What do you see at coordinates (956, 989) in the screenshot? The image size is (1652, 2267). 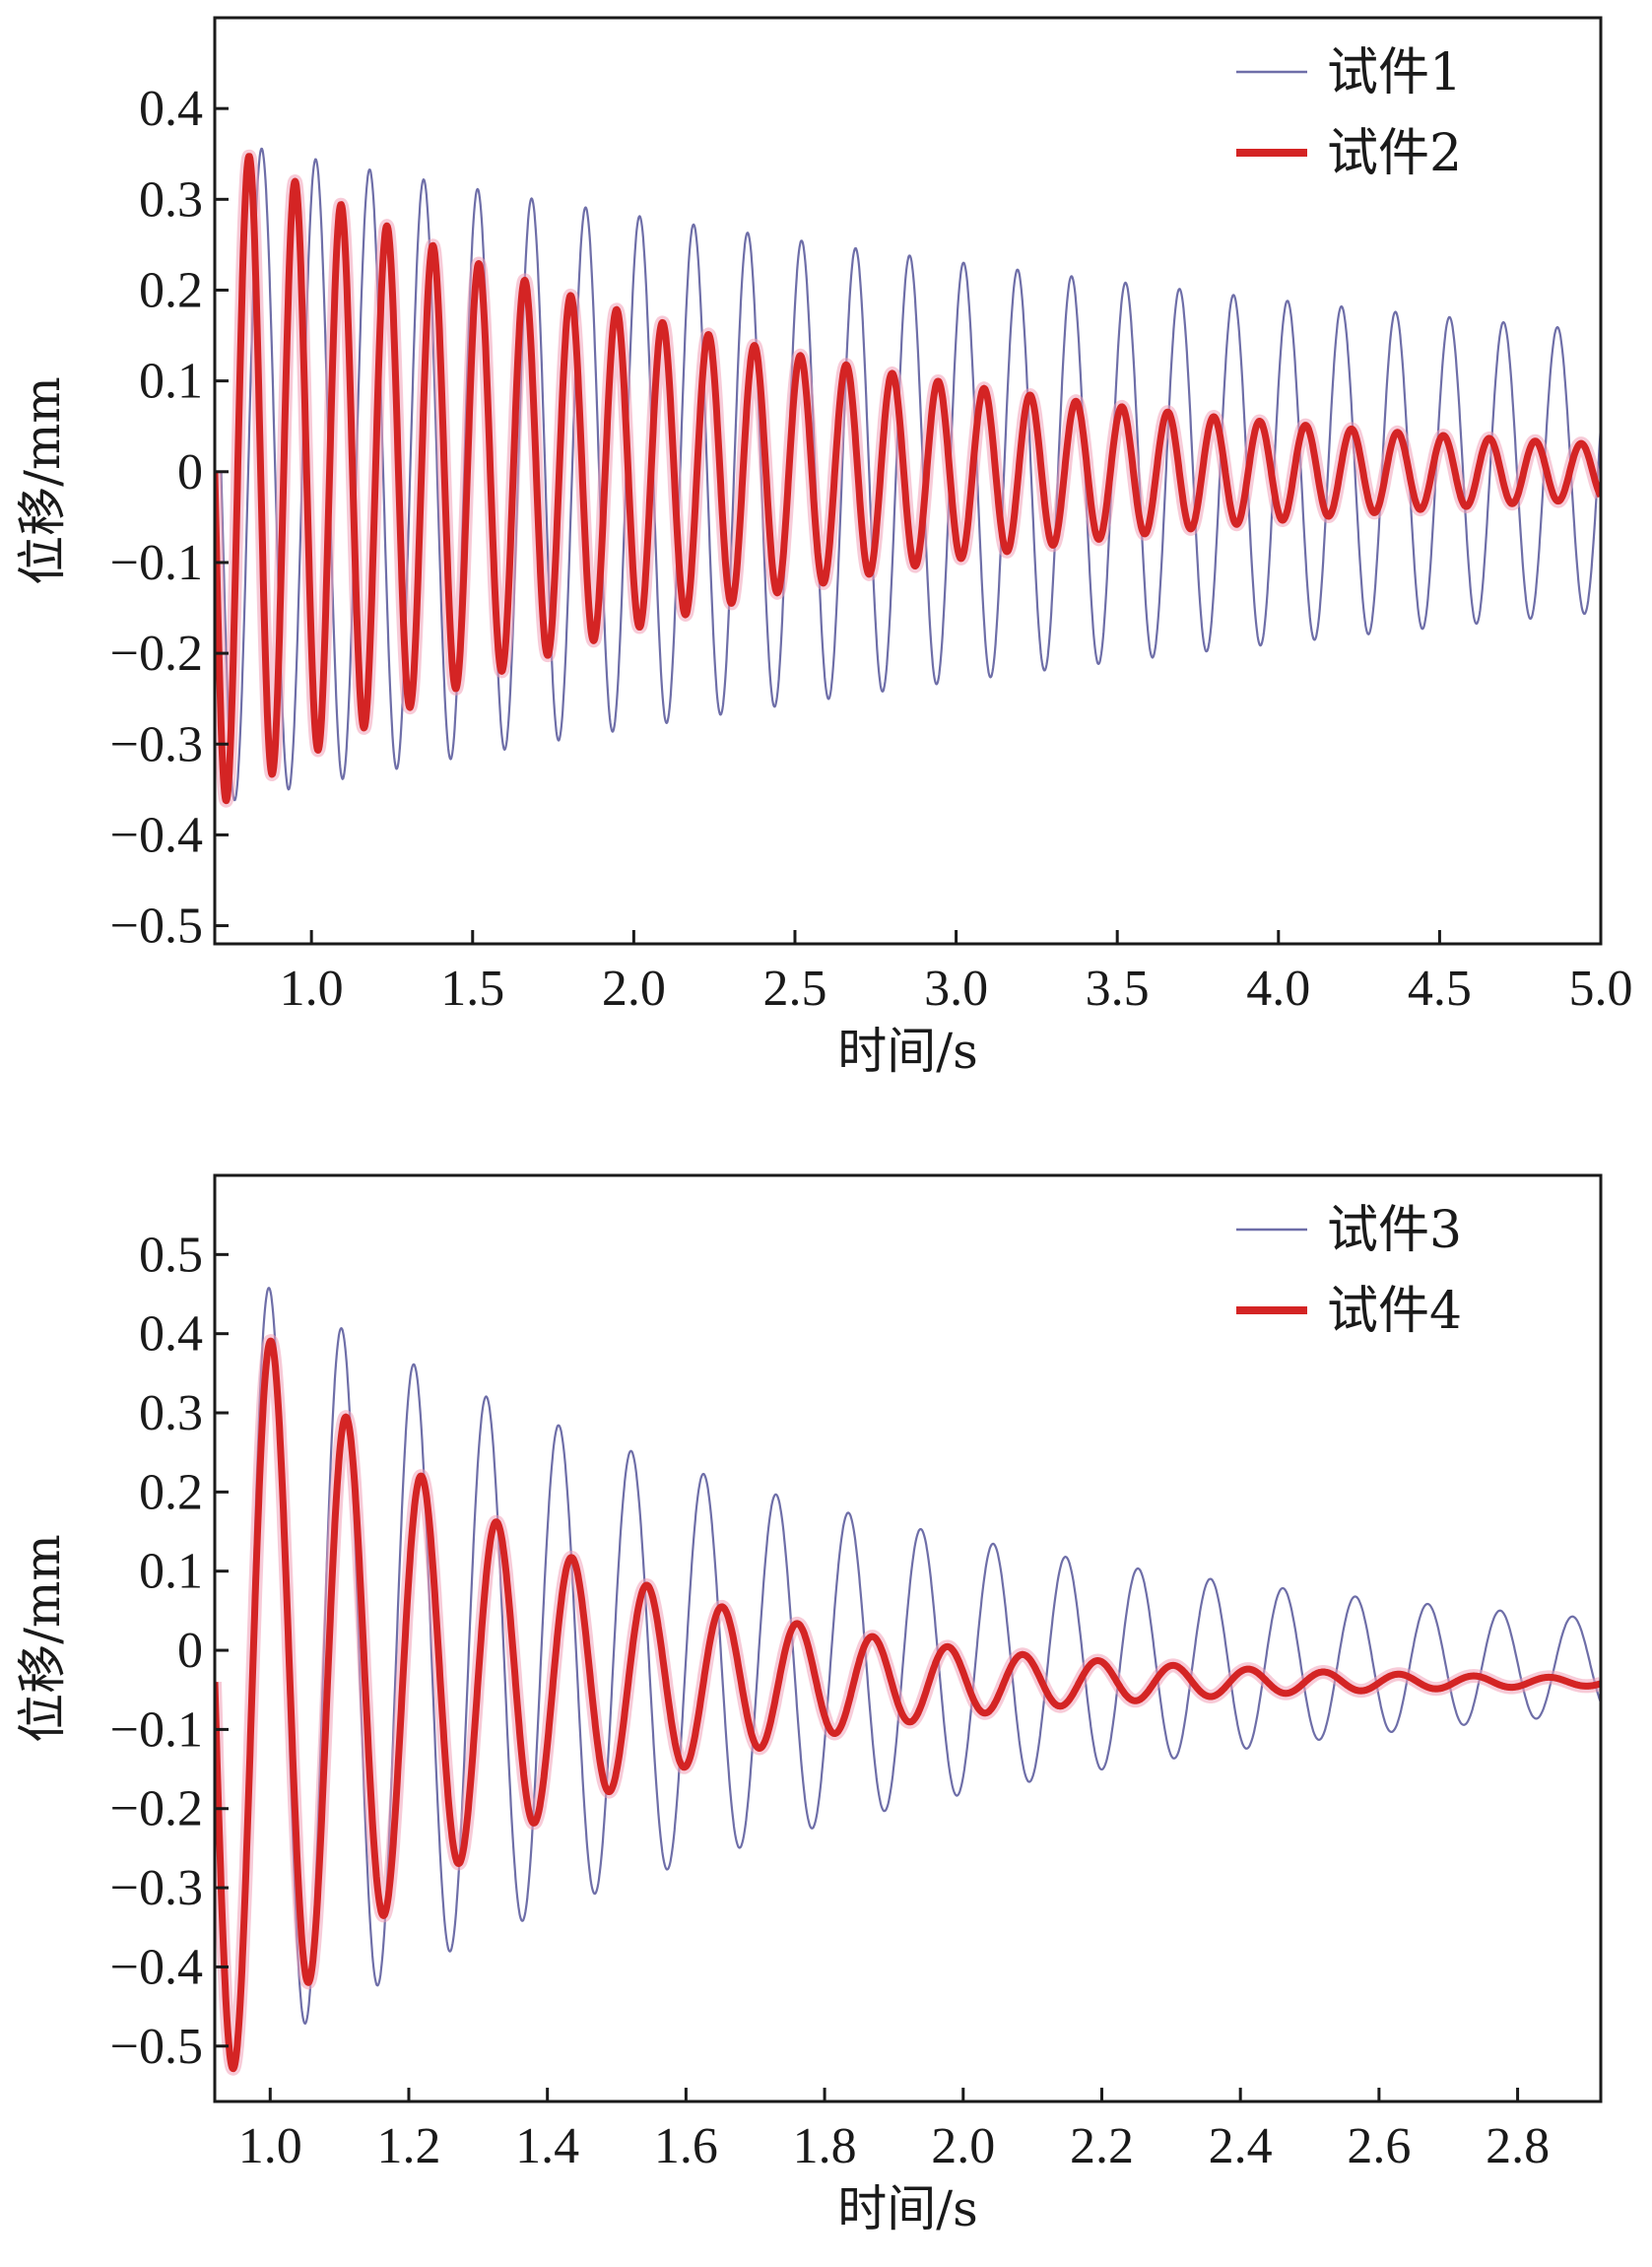 I see `x-tick-label: 3.0` at bounding box center [956, 989].